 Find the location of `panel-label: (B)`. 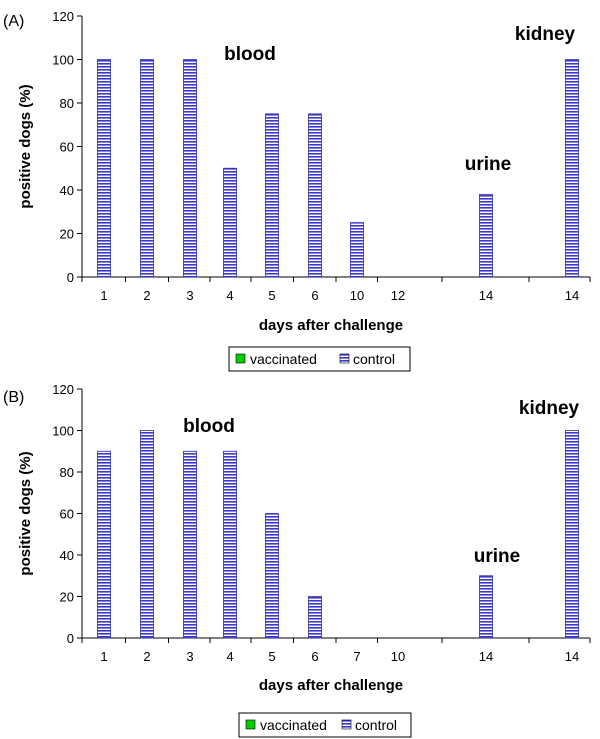

panel-label: (B) is located at coordinates (13, 397).